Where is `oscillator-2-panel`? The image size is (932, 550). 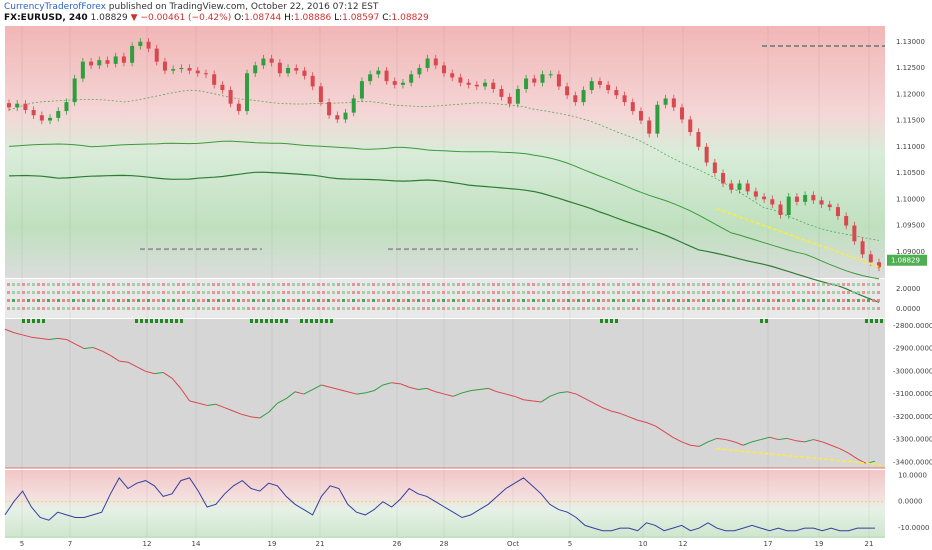
oscillator-2-panel is located at coordinates (444, 504).